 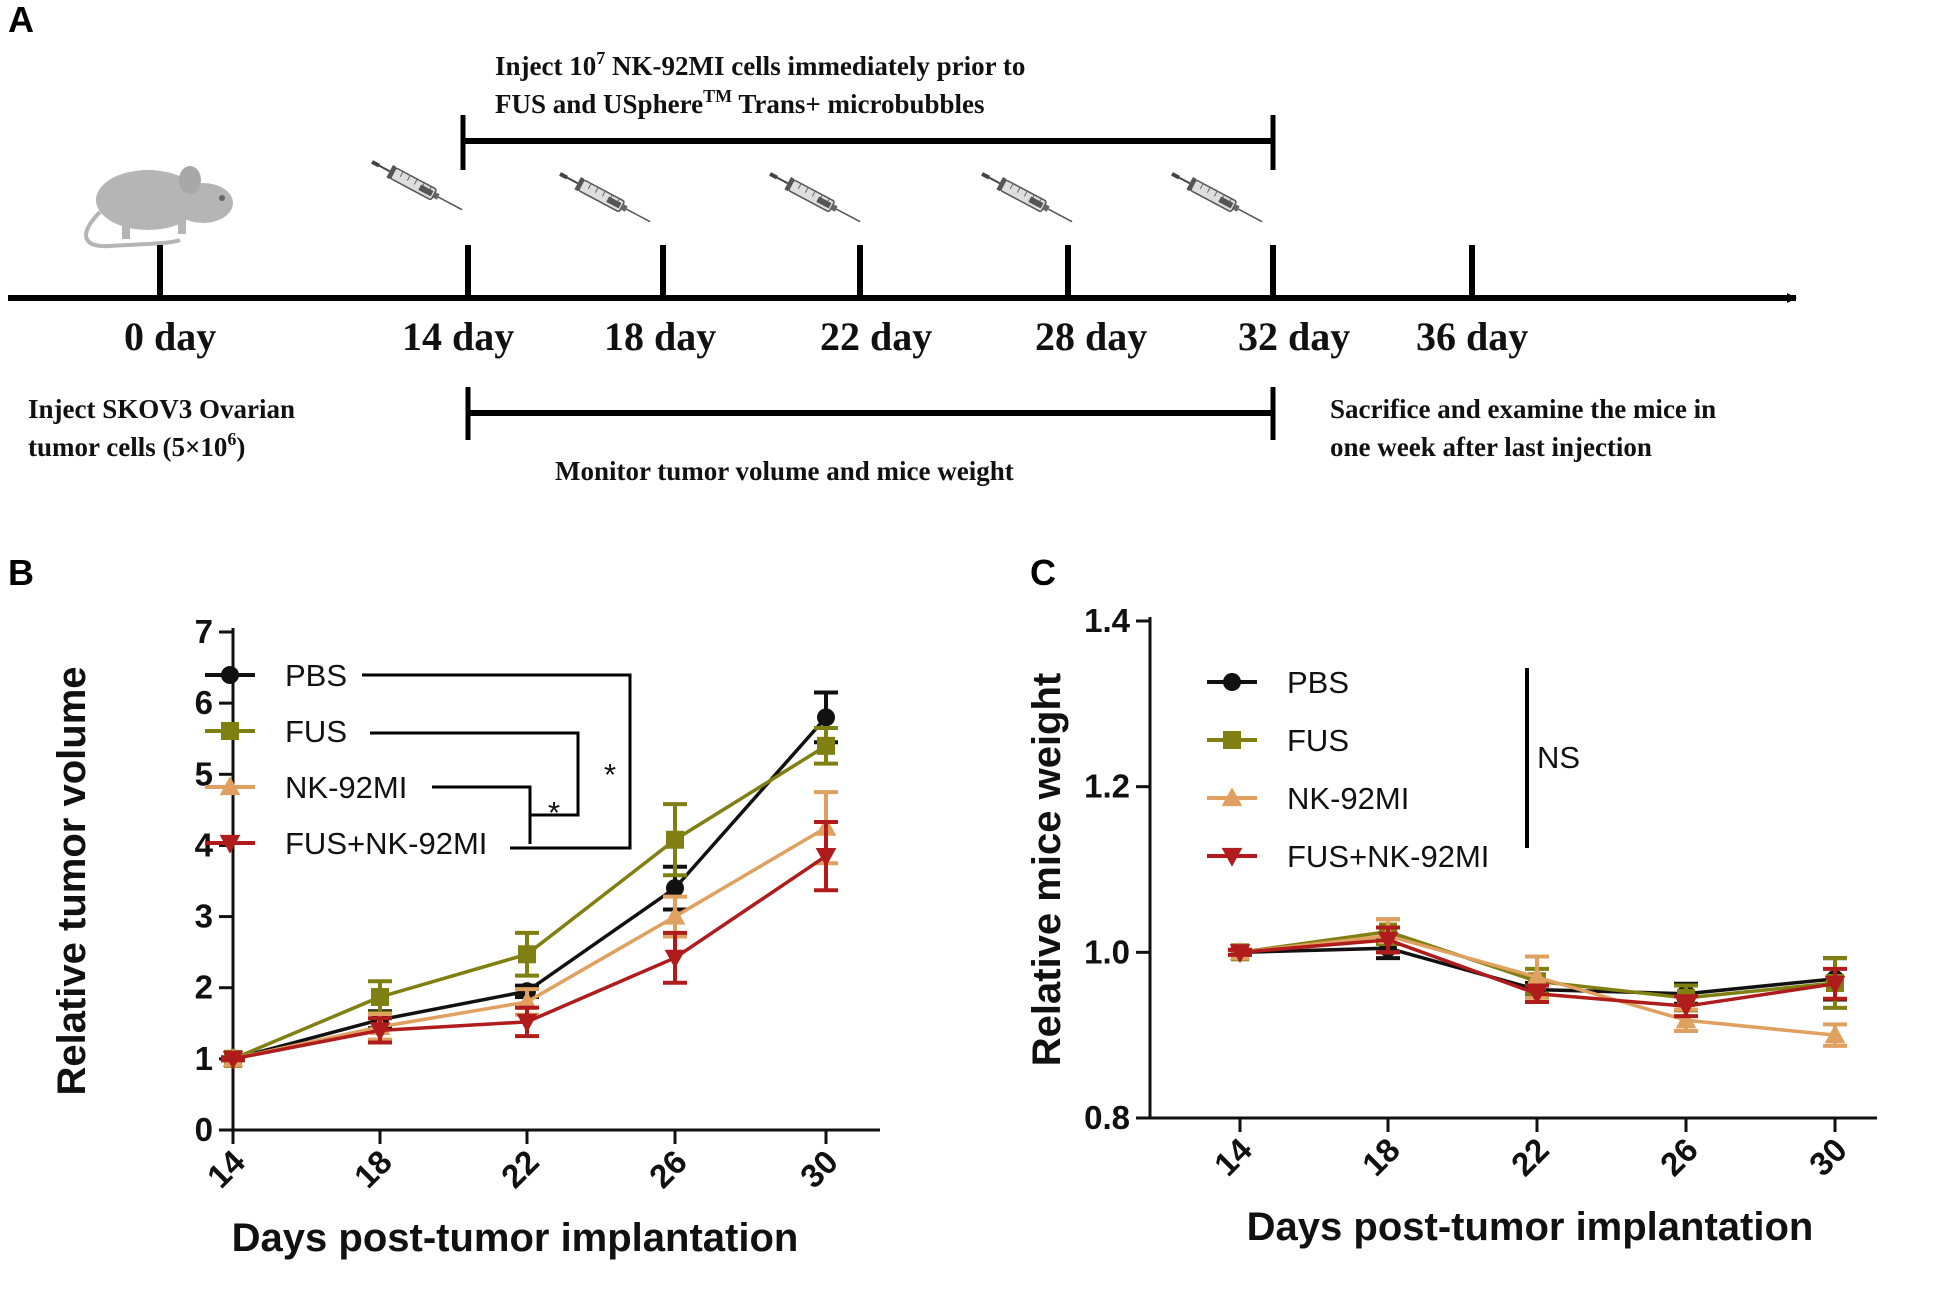 What do you see at coordinates (1491, 447) in the screenshot?
I see `right-note-line2: one week after last injection` at bounding box center [1491, 447].